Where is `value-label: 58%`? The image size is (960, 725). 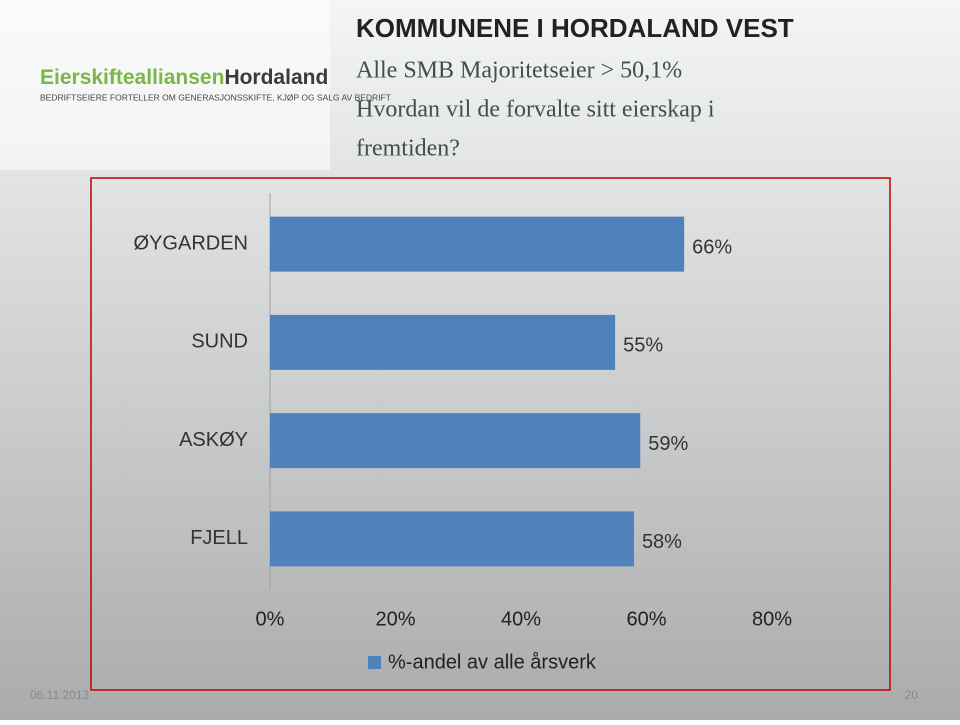
value-label: 58% is located at coordinates (662, 542).